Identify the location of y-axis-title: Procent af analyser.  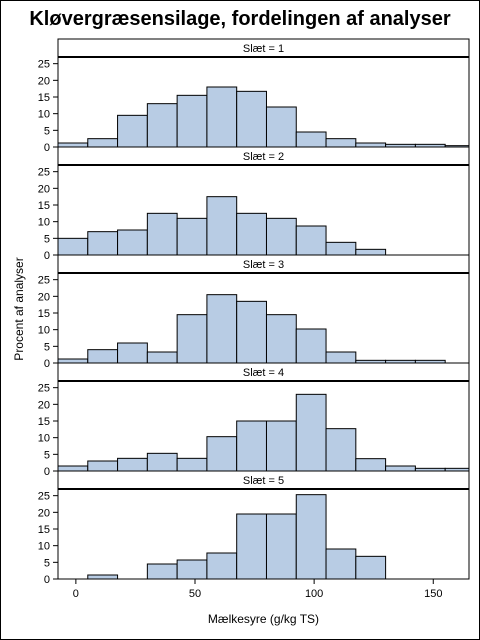
(19, 308).